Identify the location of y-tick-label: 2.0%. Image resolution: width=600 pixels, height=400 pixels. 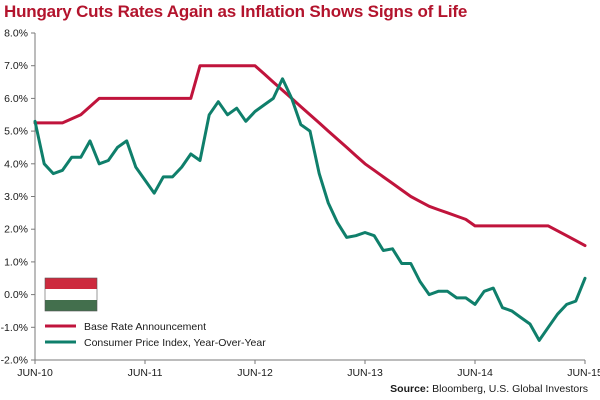
(16, 230).